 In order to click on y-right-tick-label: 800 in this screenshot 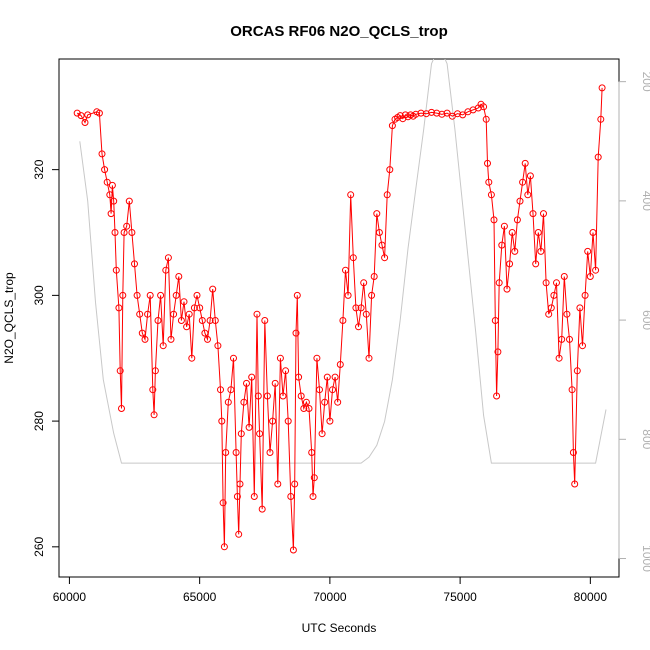, I will do `click(645, 439)`.